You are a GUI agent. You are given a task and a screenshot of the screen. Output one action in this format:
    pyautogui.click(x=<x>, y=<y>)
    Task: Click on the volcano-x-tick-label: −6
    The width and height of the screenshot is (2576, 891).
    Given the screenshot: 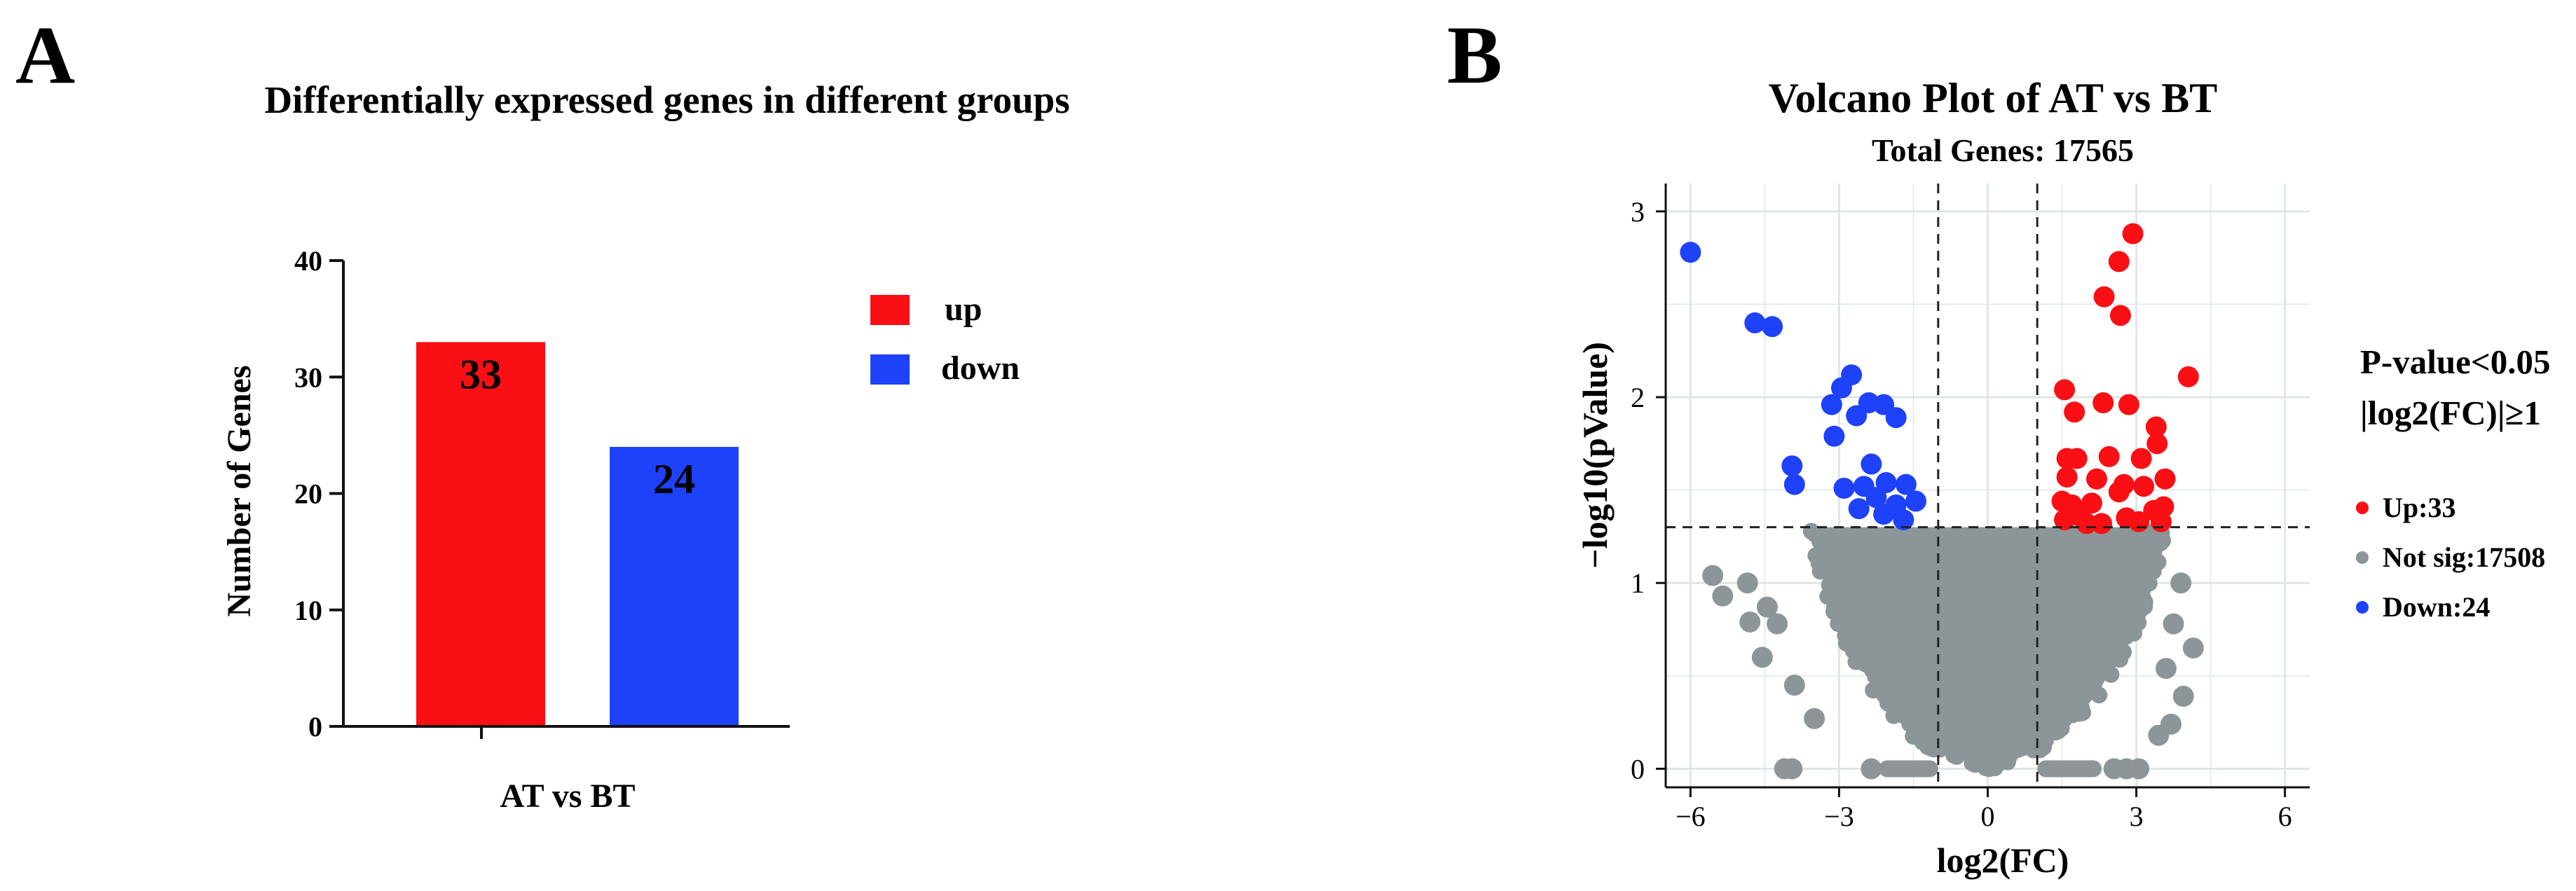 What is the action you would take?
    pyautogui.click(x=1691, y=816)
    